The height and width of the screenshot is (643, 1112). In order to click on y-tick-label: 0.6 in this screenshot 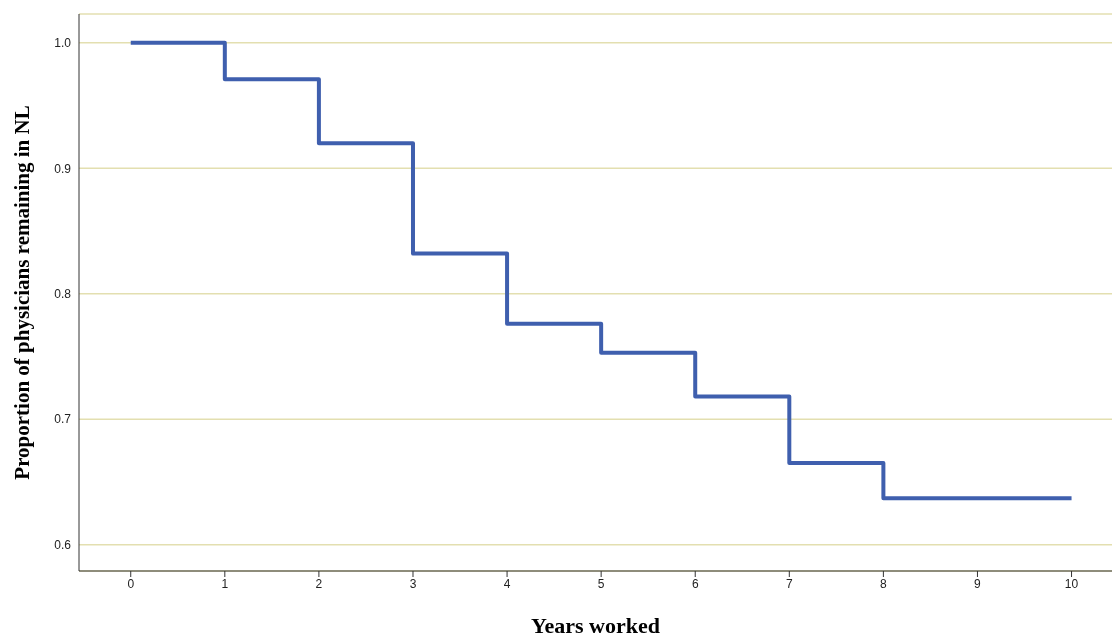, I will do `click(63, 544)`.